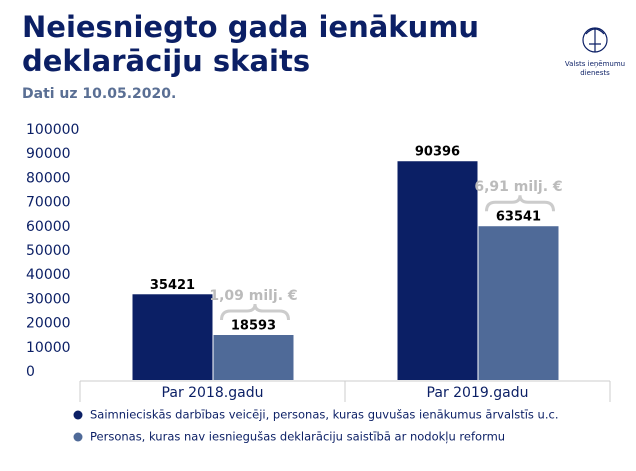 This screenshot has height=471, width=636. Describe the element at coordinates (48, 348) in the screenshot. I see `y-tick-label: 10000` at that location.